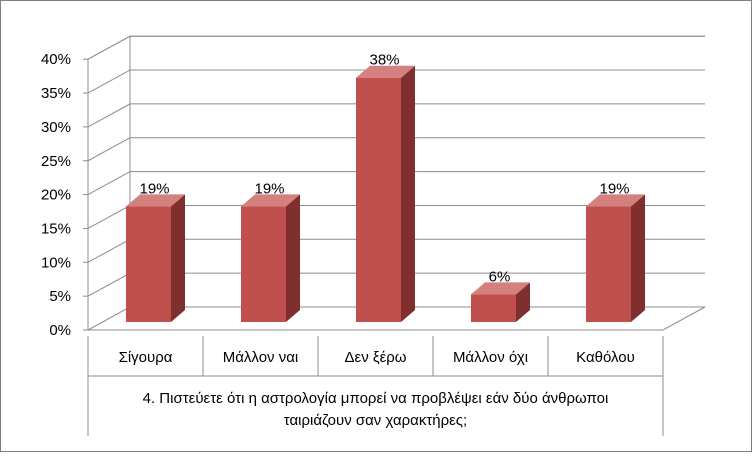  I want to click on y-tick-label: 10%, so click(56, 262).